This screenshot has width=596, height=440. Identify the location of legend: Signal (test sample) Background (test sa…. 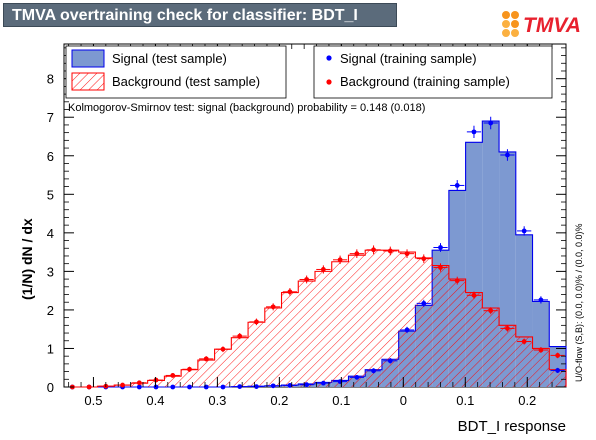
(309, 72).